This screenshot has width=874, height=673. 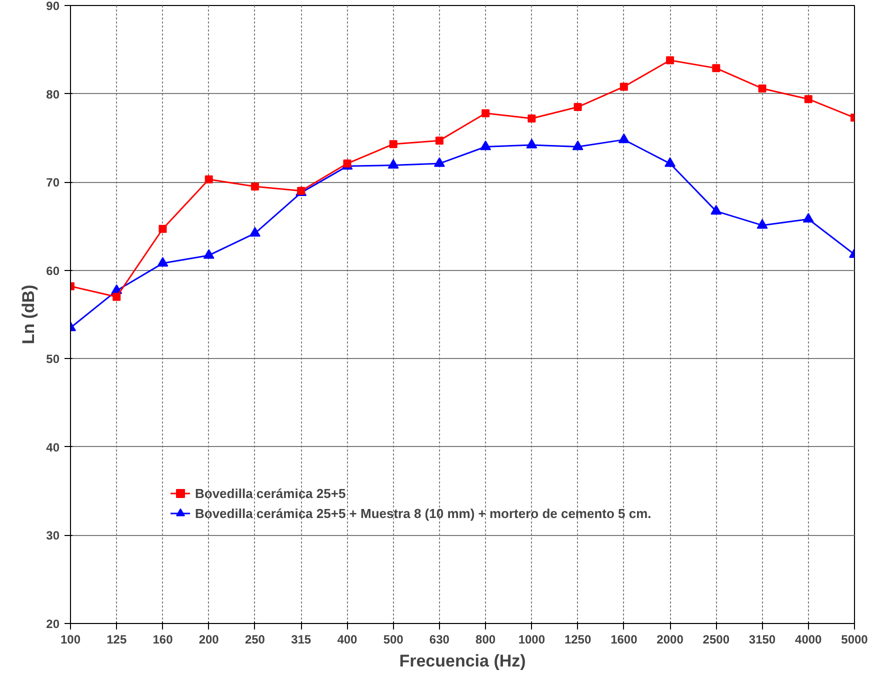 I want to click on x-tick-label: 315, so click(x=301, y=639).